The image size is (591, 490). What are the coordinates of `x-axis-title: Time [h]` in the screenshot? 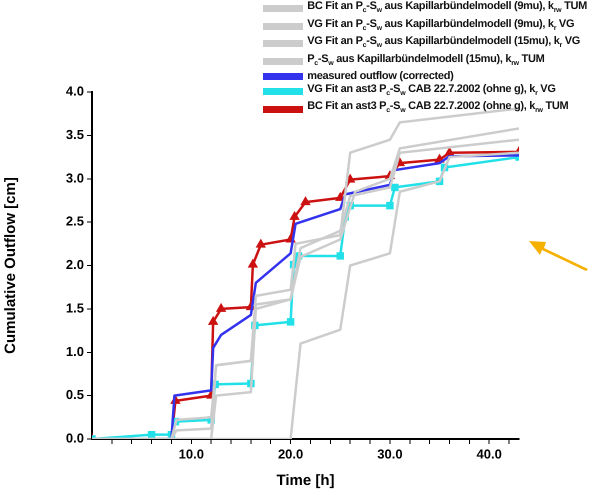 It's located at (305, 481).